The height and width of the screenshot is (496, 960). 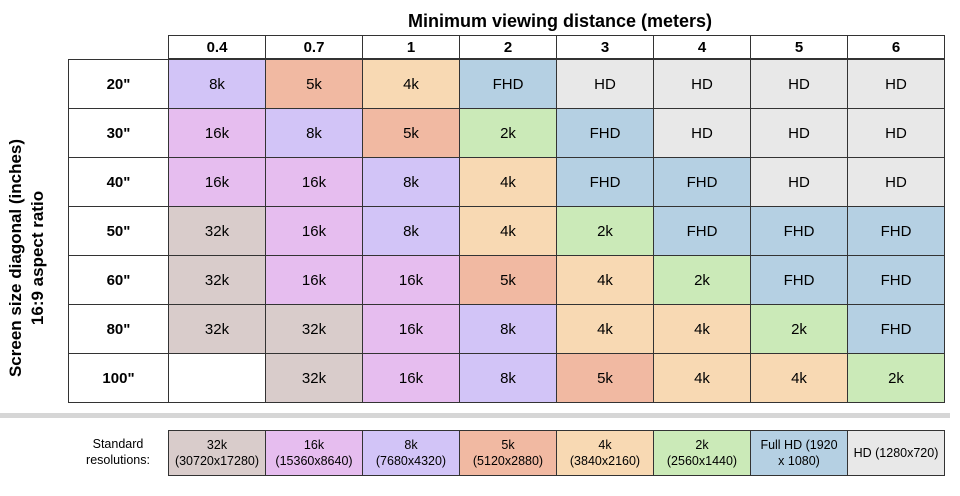 I want to click on column-header-row: 0.4 0.7 1 2 3 4 5 6, so click(x=556, y=47).